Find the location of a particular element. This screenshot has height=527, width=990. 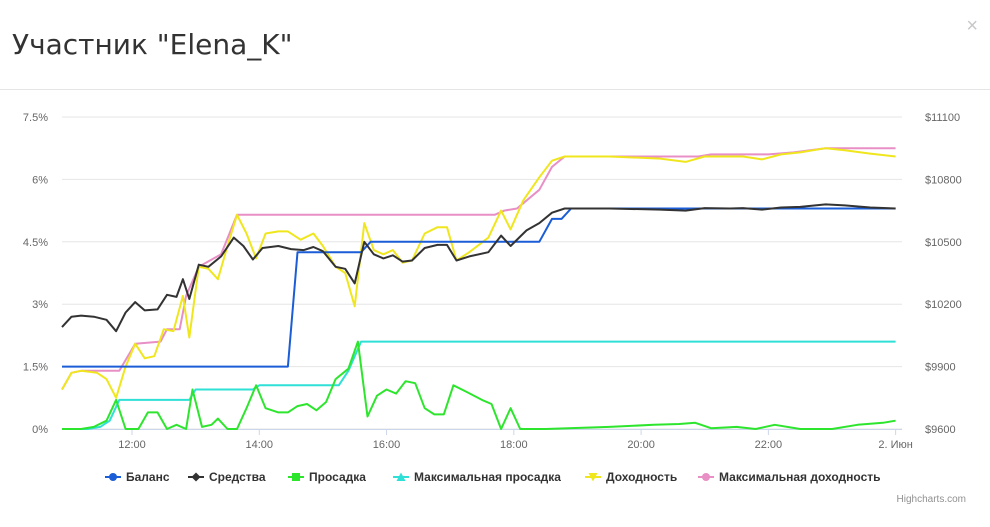

y-right-tick-label: $10500 is located at coordinates (943, 243).